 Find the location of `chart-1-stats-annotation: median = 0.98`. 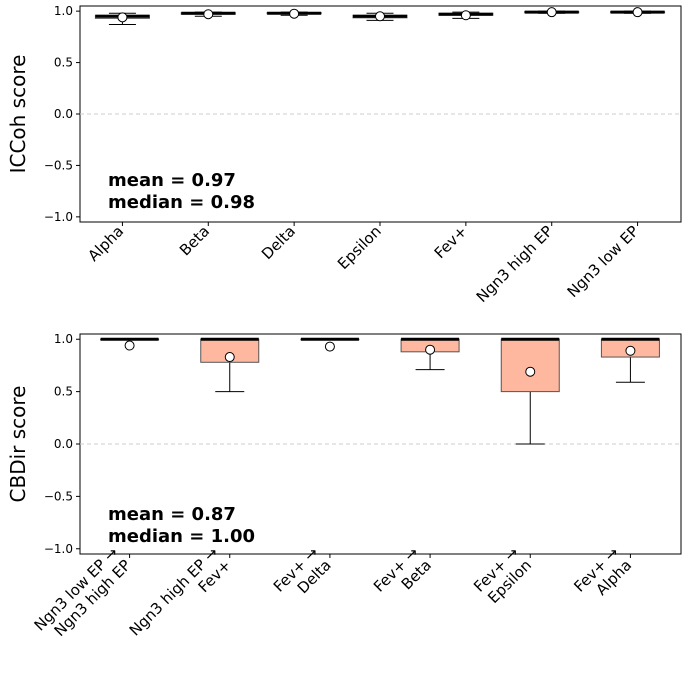

chart-1-stats-annotation: median = 0.98 is located at coordinates (181, 202).